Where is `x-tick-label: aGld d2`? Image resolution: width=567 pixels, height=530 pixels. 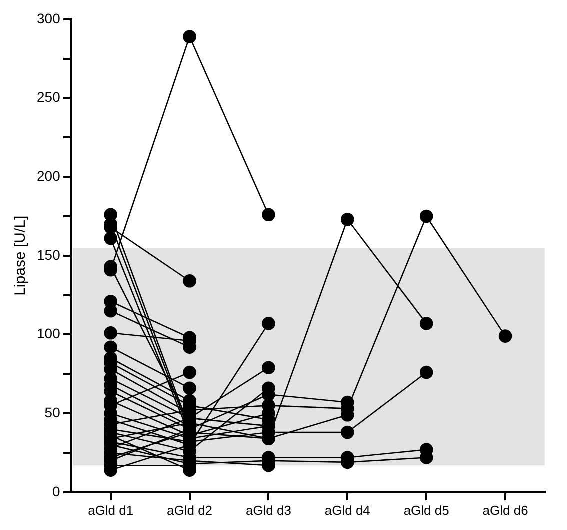 x-tick-label: aGld d2 is located at coordinates (189, 510).